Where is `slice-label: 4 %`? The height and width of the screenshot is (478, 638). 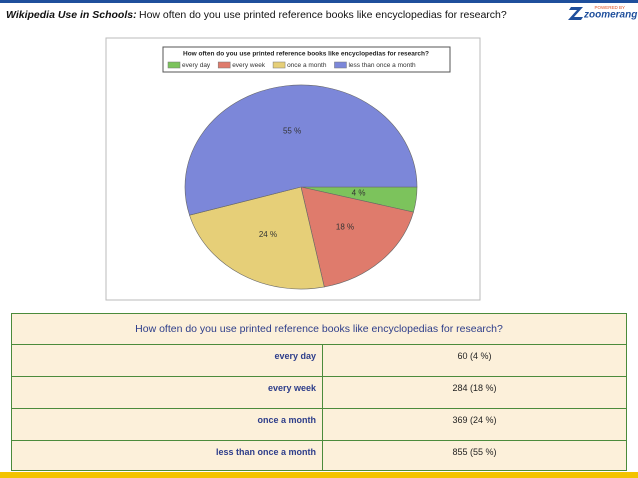 slice-label: 4 % is located at coordinates (359, 192).